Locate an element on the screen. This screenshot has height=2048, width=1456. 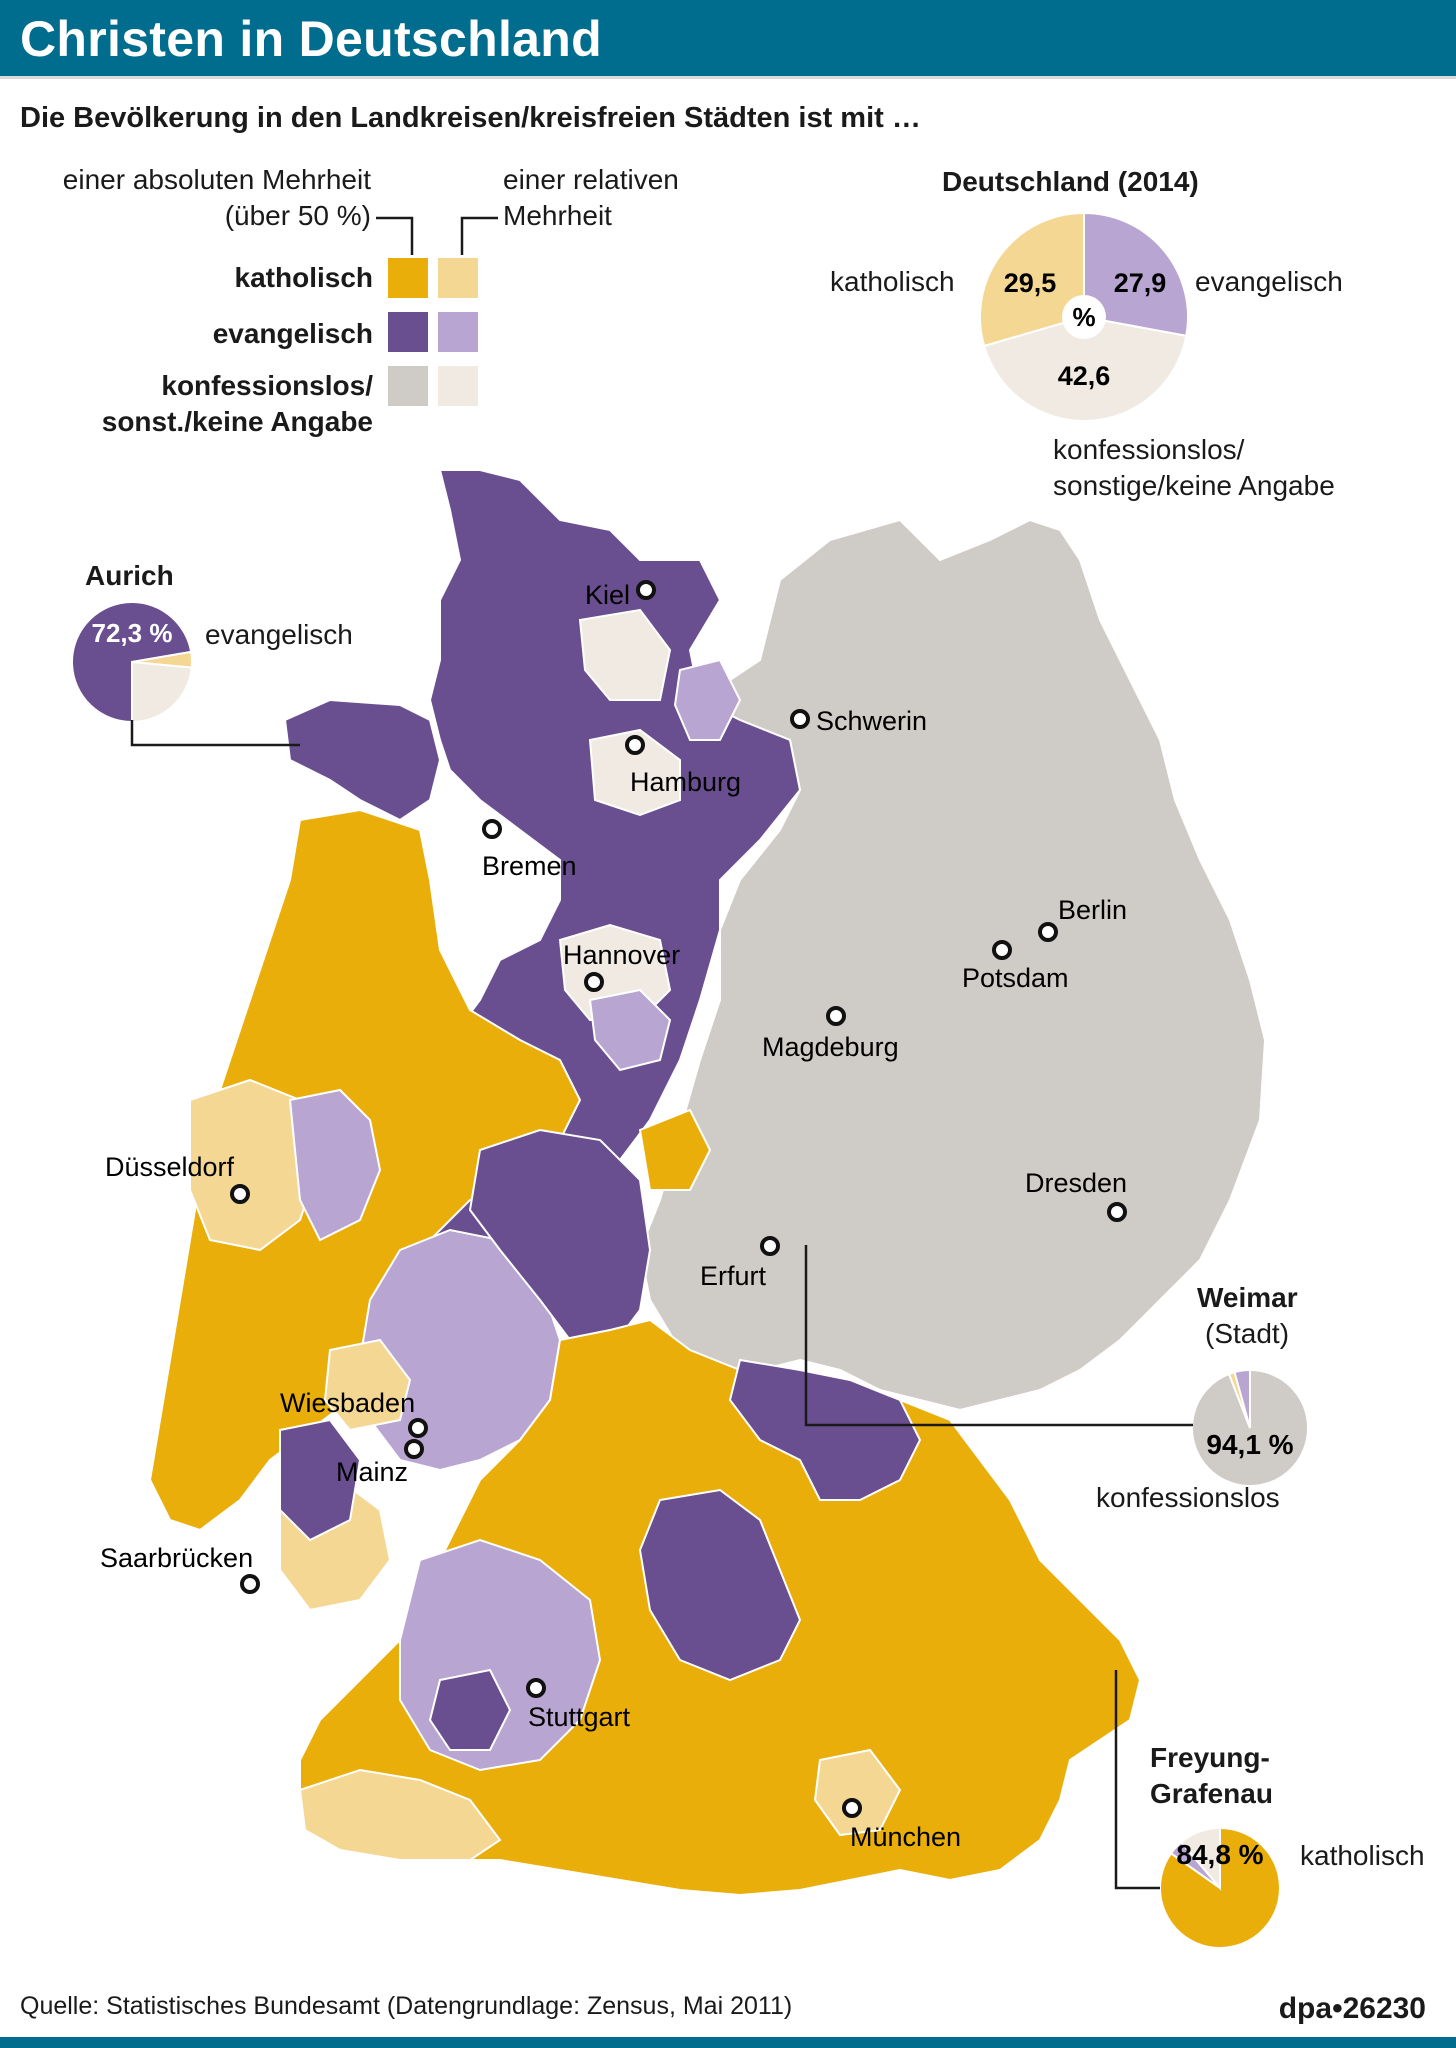
city-label-dresden: Dresden is located at coordinates (1076, 1183).